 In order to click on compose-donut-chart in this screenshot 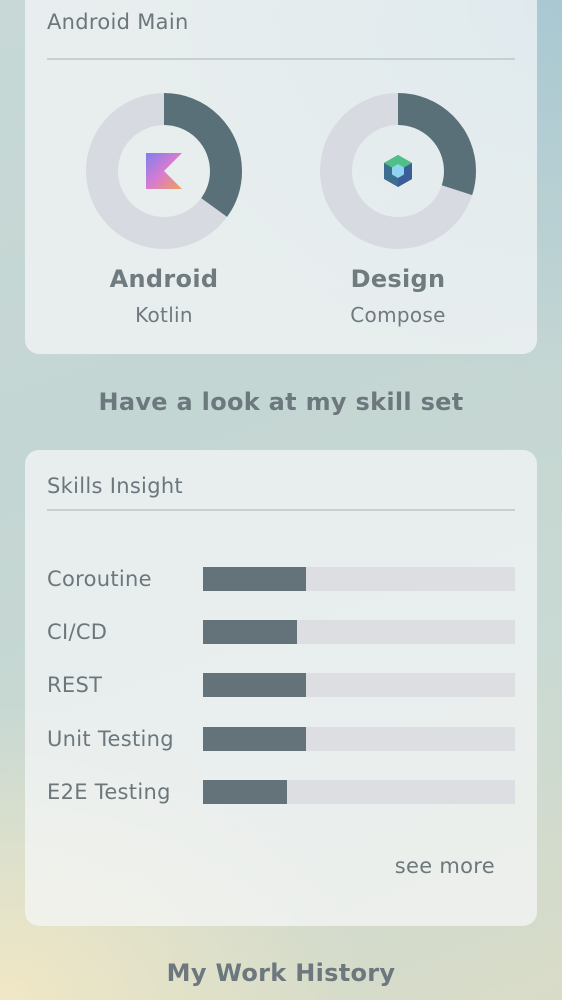, I will do `click(398, 171)`.